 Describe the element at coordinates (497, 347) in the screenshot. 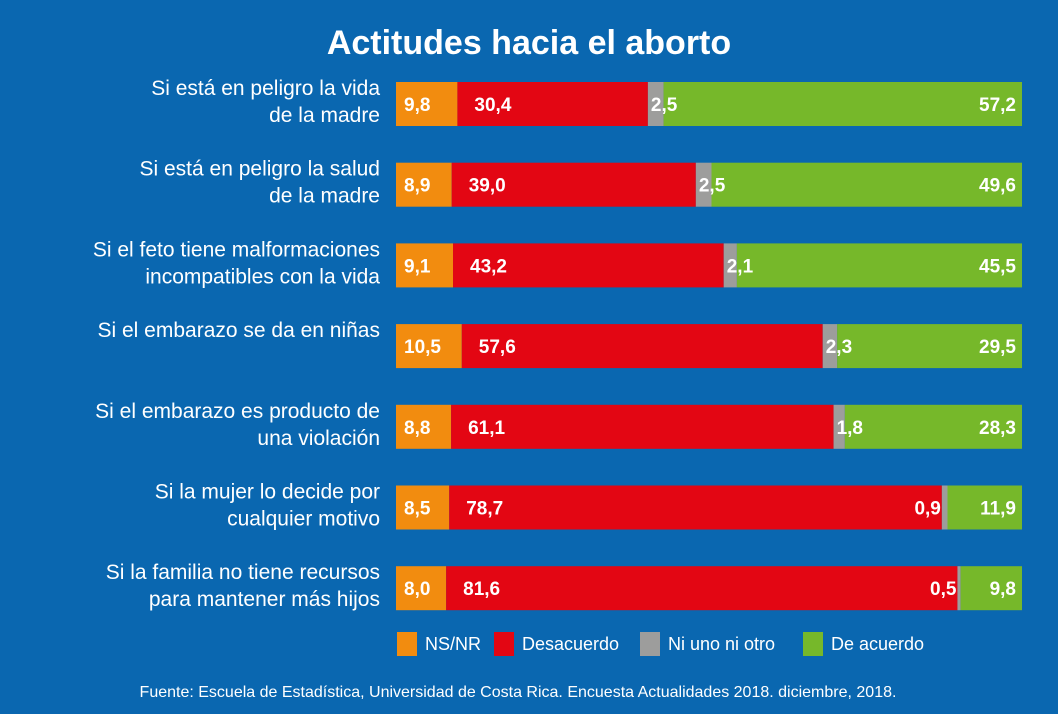

I see `data-label: 57,6` at that location.